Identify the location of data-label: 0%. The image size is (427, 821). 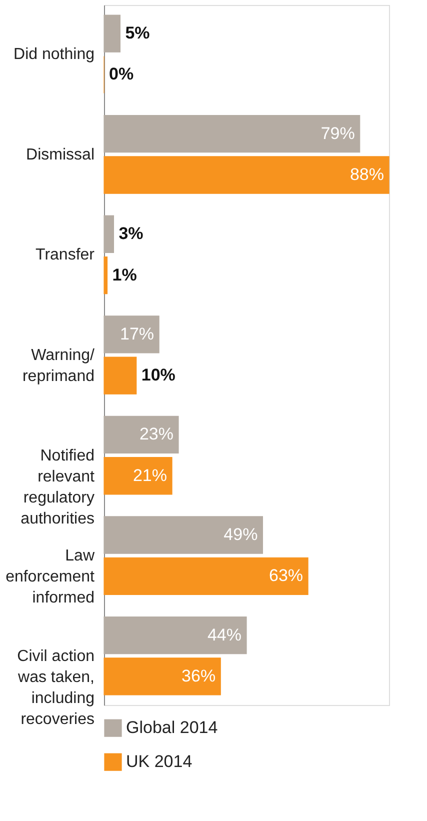
(121, 74).